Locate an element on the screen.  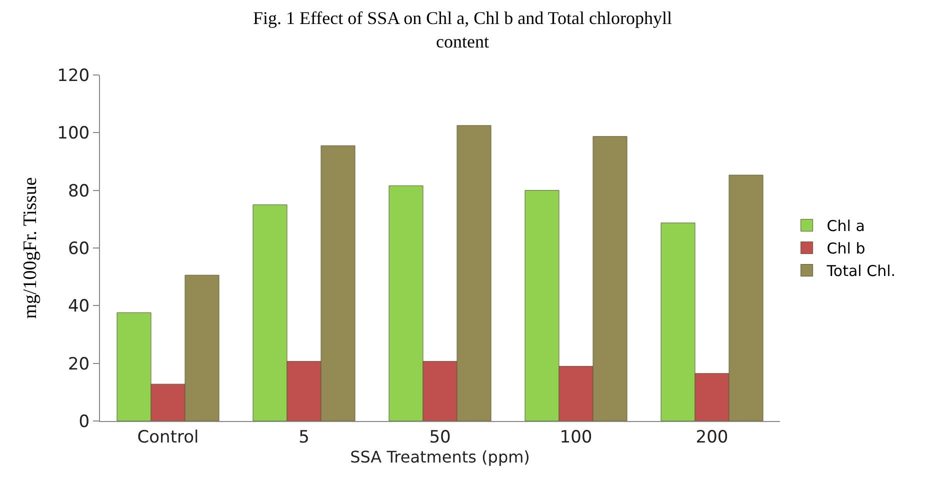
legend-label: Total Chl. is located at coordinates (861, 271).